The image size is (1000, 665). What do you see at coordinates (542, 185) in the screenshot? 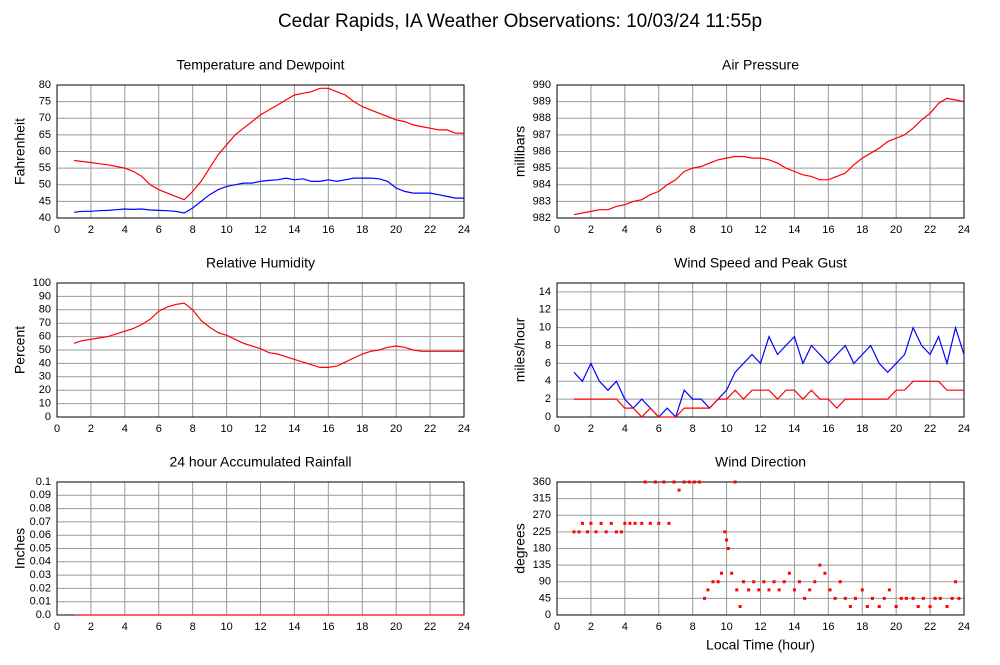
I see `y-tick-label: 984` at bounding box center [542, 185].